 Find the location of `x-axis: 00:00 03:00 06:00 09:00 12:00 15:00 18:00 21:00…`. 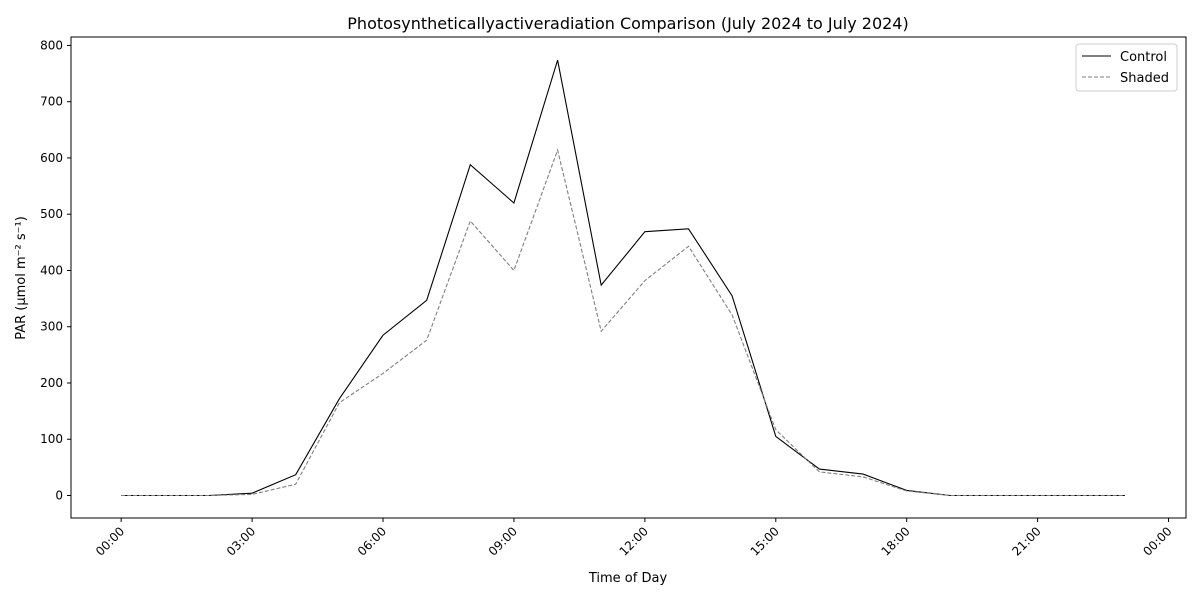

x-axis: 00:00 03:00 06:00 09:00 12:00 15:00 18:00 21:00… is located at coordinates (634, 538).